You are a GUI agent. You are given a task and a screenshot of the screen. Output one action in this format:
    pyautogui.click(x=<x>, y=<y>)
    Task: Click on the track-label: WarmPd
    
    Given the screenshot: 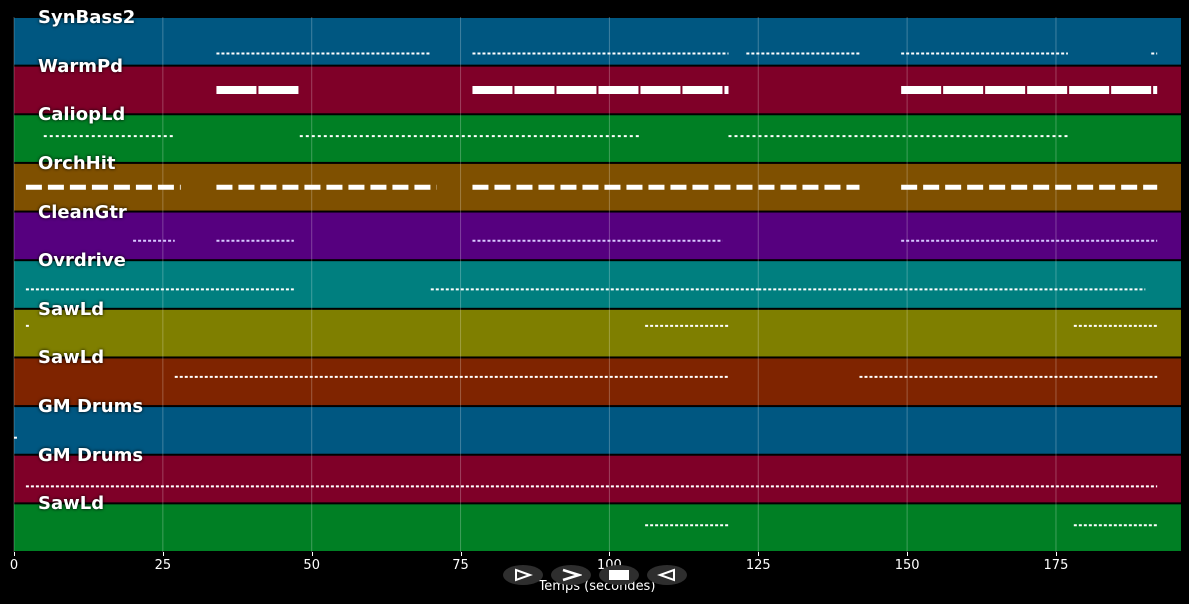 What is the action you would take?
    pyautogui.click(x=81, y=66)
    